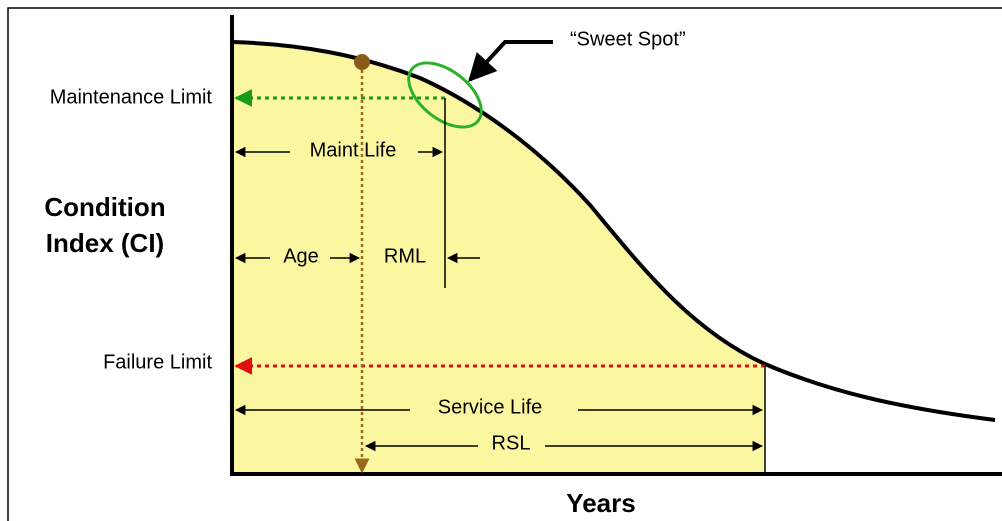 Image resolution: width=1002 pixels, height=521 pixels. Describe the element at coordinates (628, 39) in the screenshot. I see `sweet-spot-label: “Sweet Spot”` at that location.